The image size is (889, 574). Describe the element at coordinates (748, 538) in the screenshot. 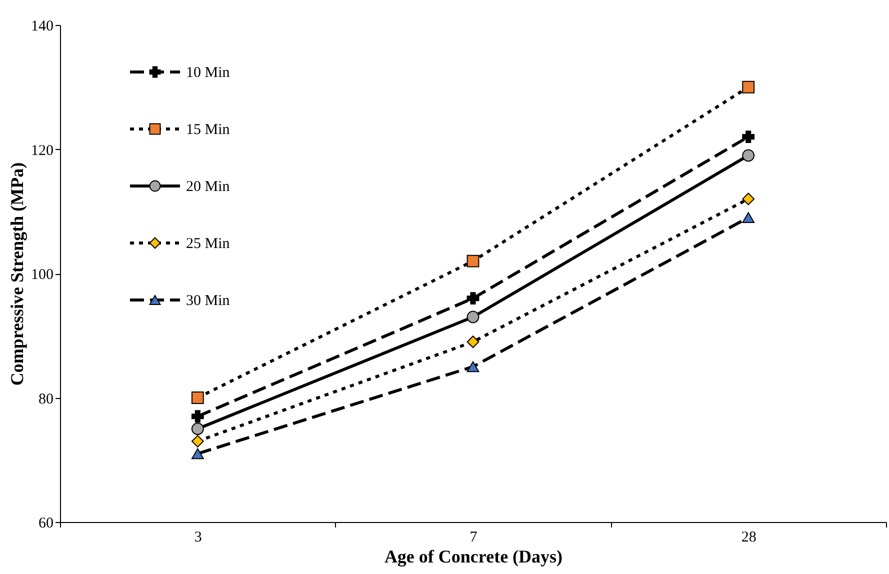

I see `x-tick-label: 28` at that location.